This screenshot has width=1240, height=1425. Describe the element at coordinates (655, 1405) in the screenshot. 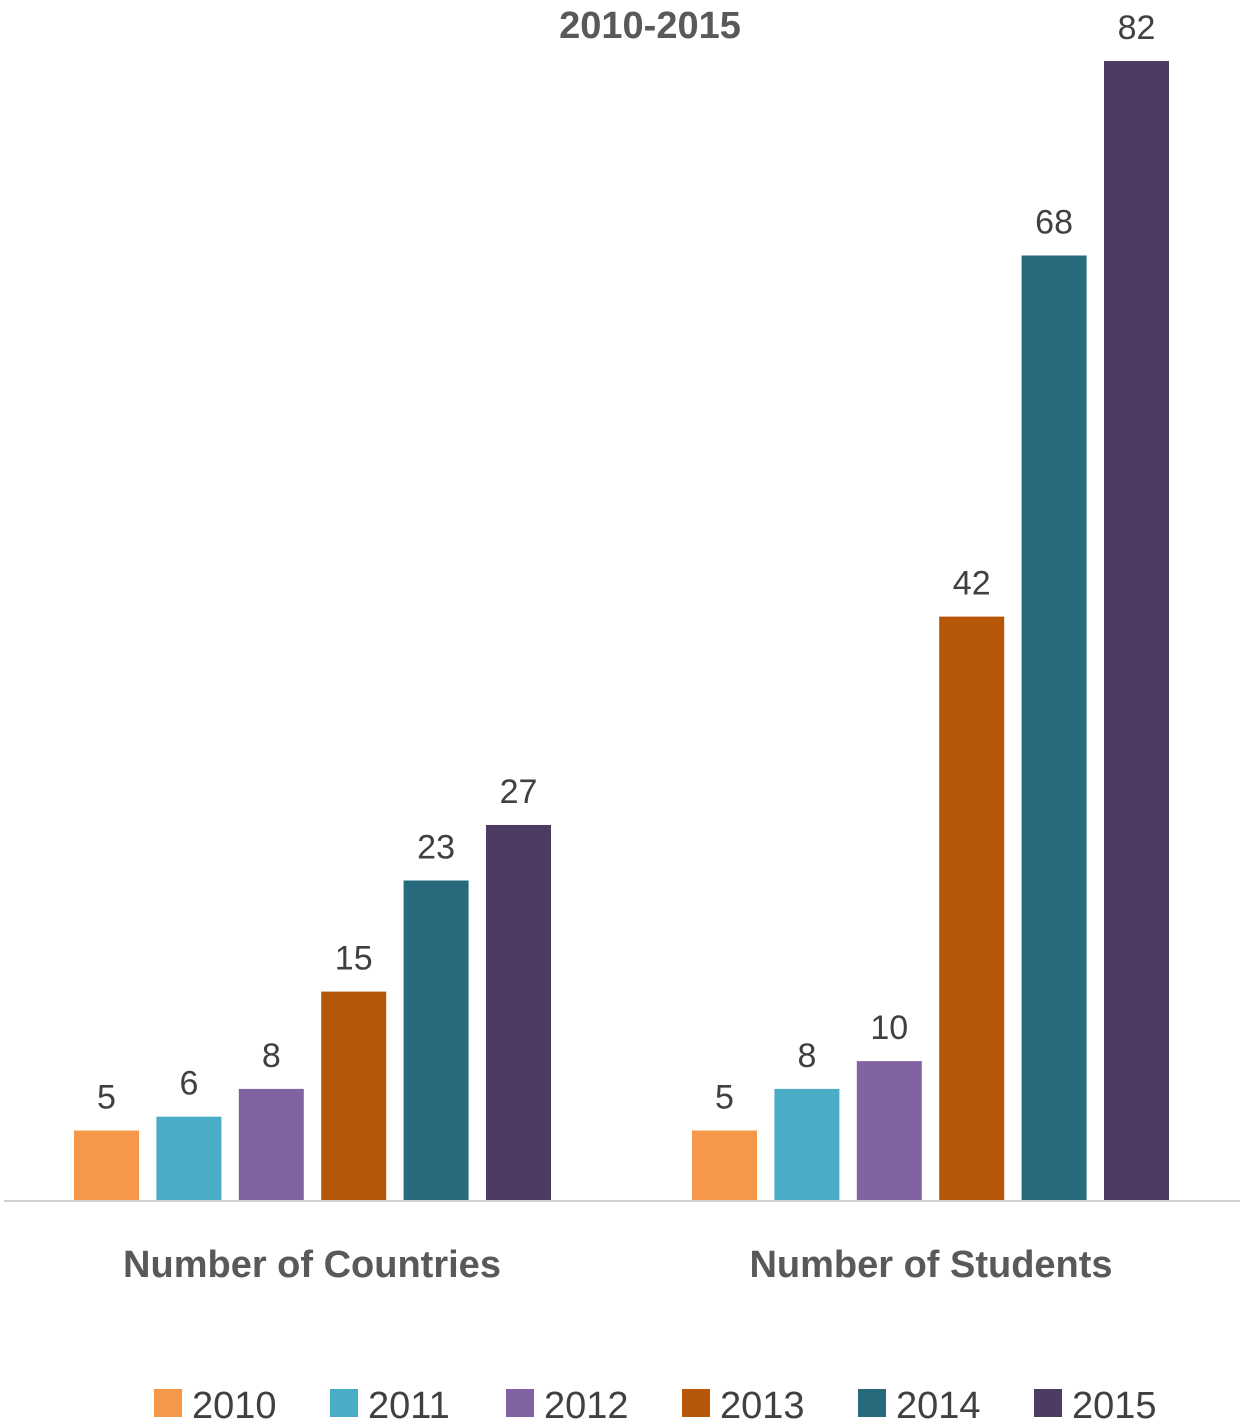

I see `legend: 2010 2011 2012 2013 2014 2015` at that location.